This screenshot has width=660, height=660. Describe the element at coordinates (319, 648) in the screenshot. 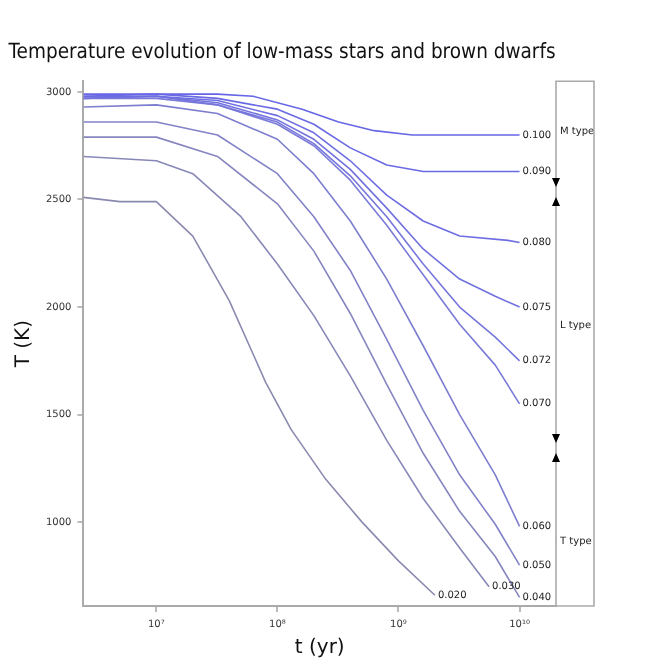

I see `x-axis-title: t (yr)` at that location.